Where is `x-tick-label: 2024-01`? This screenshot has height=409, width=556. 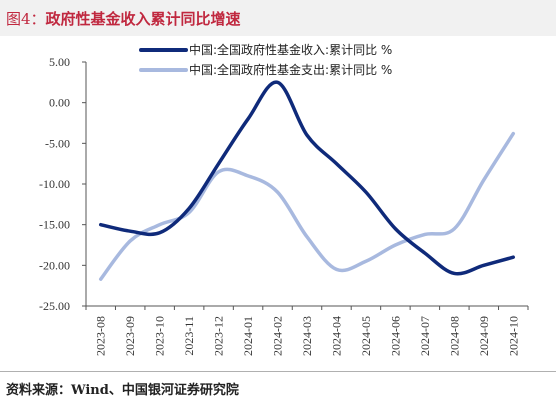
x-tick-label: 2024-01 is located at coordinates (248, 336).